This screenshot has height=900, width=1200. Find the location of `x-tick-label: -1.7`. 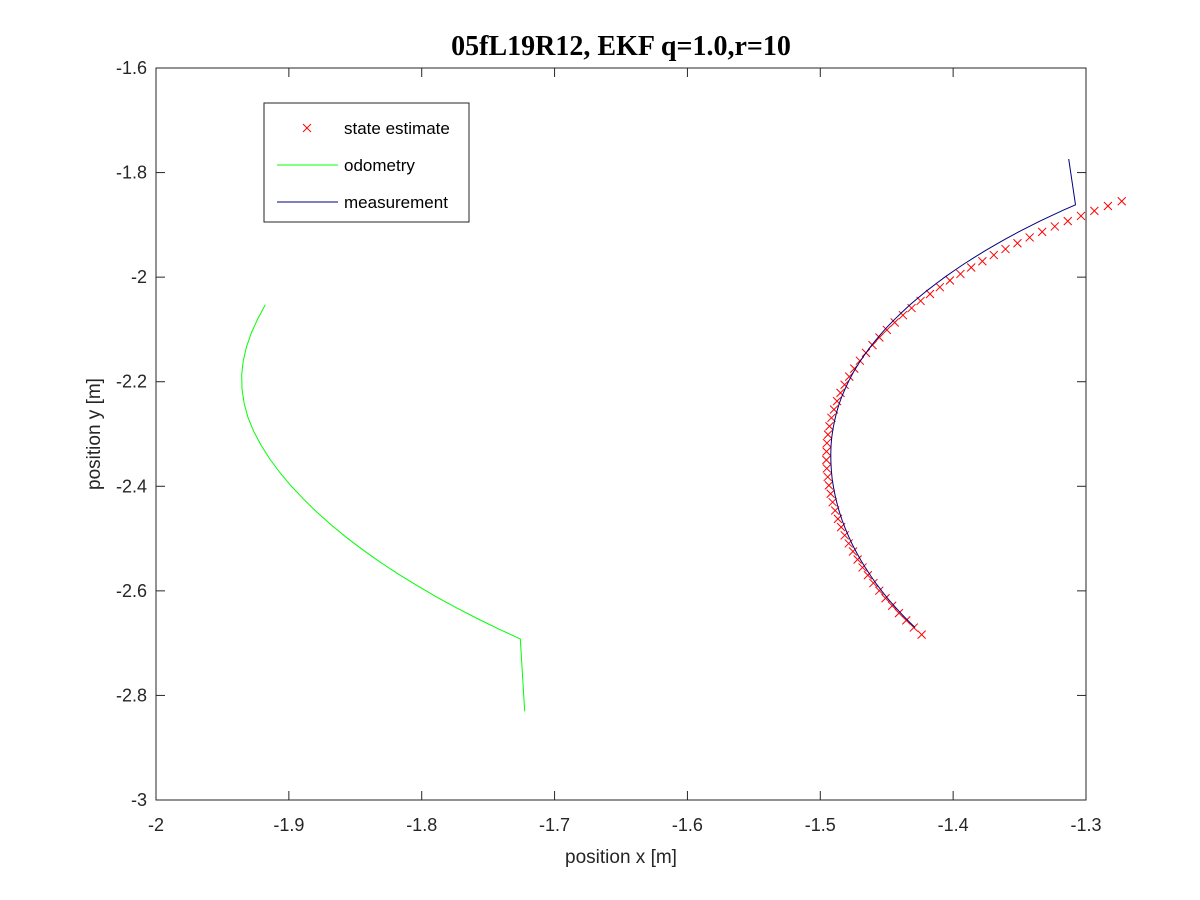

x-tick-label: -1.7 is located at coordinates (554, 825).